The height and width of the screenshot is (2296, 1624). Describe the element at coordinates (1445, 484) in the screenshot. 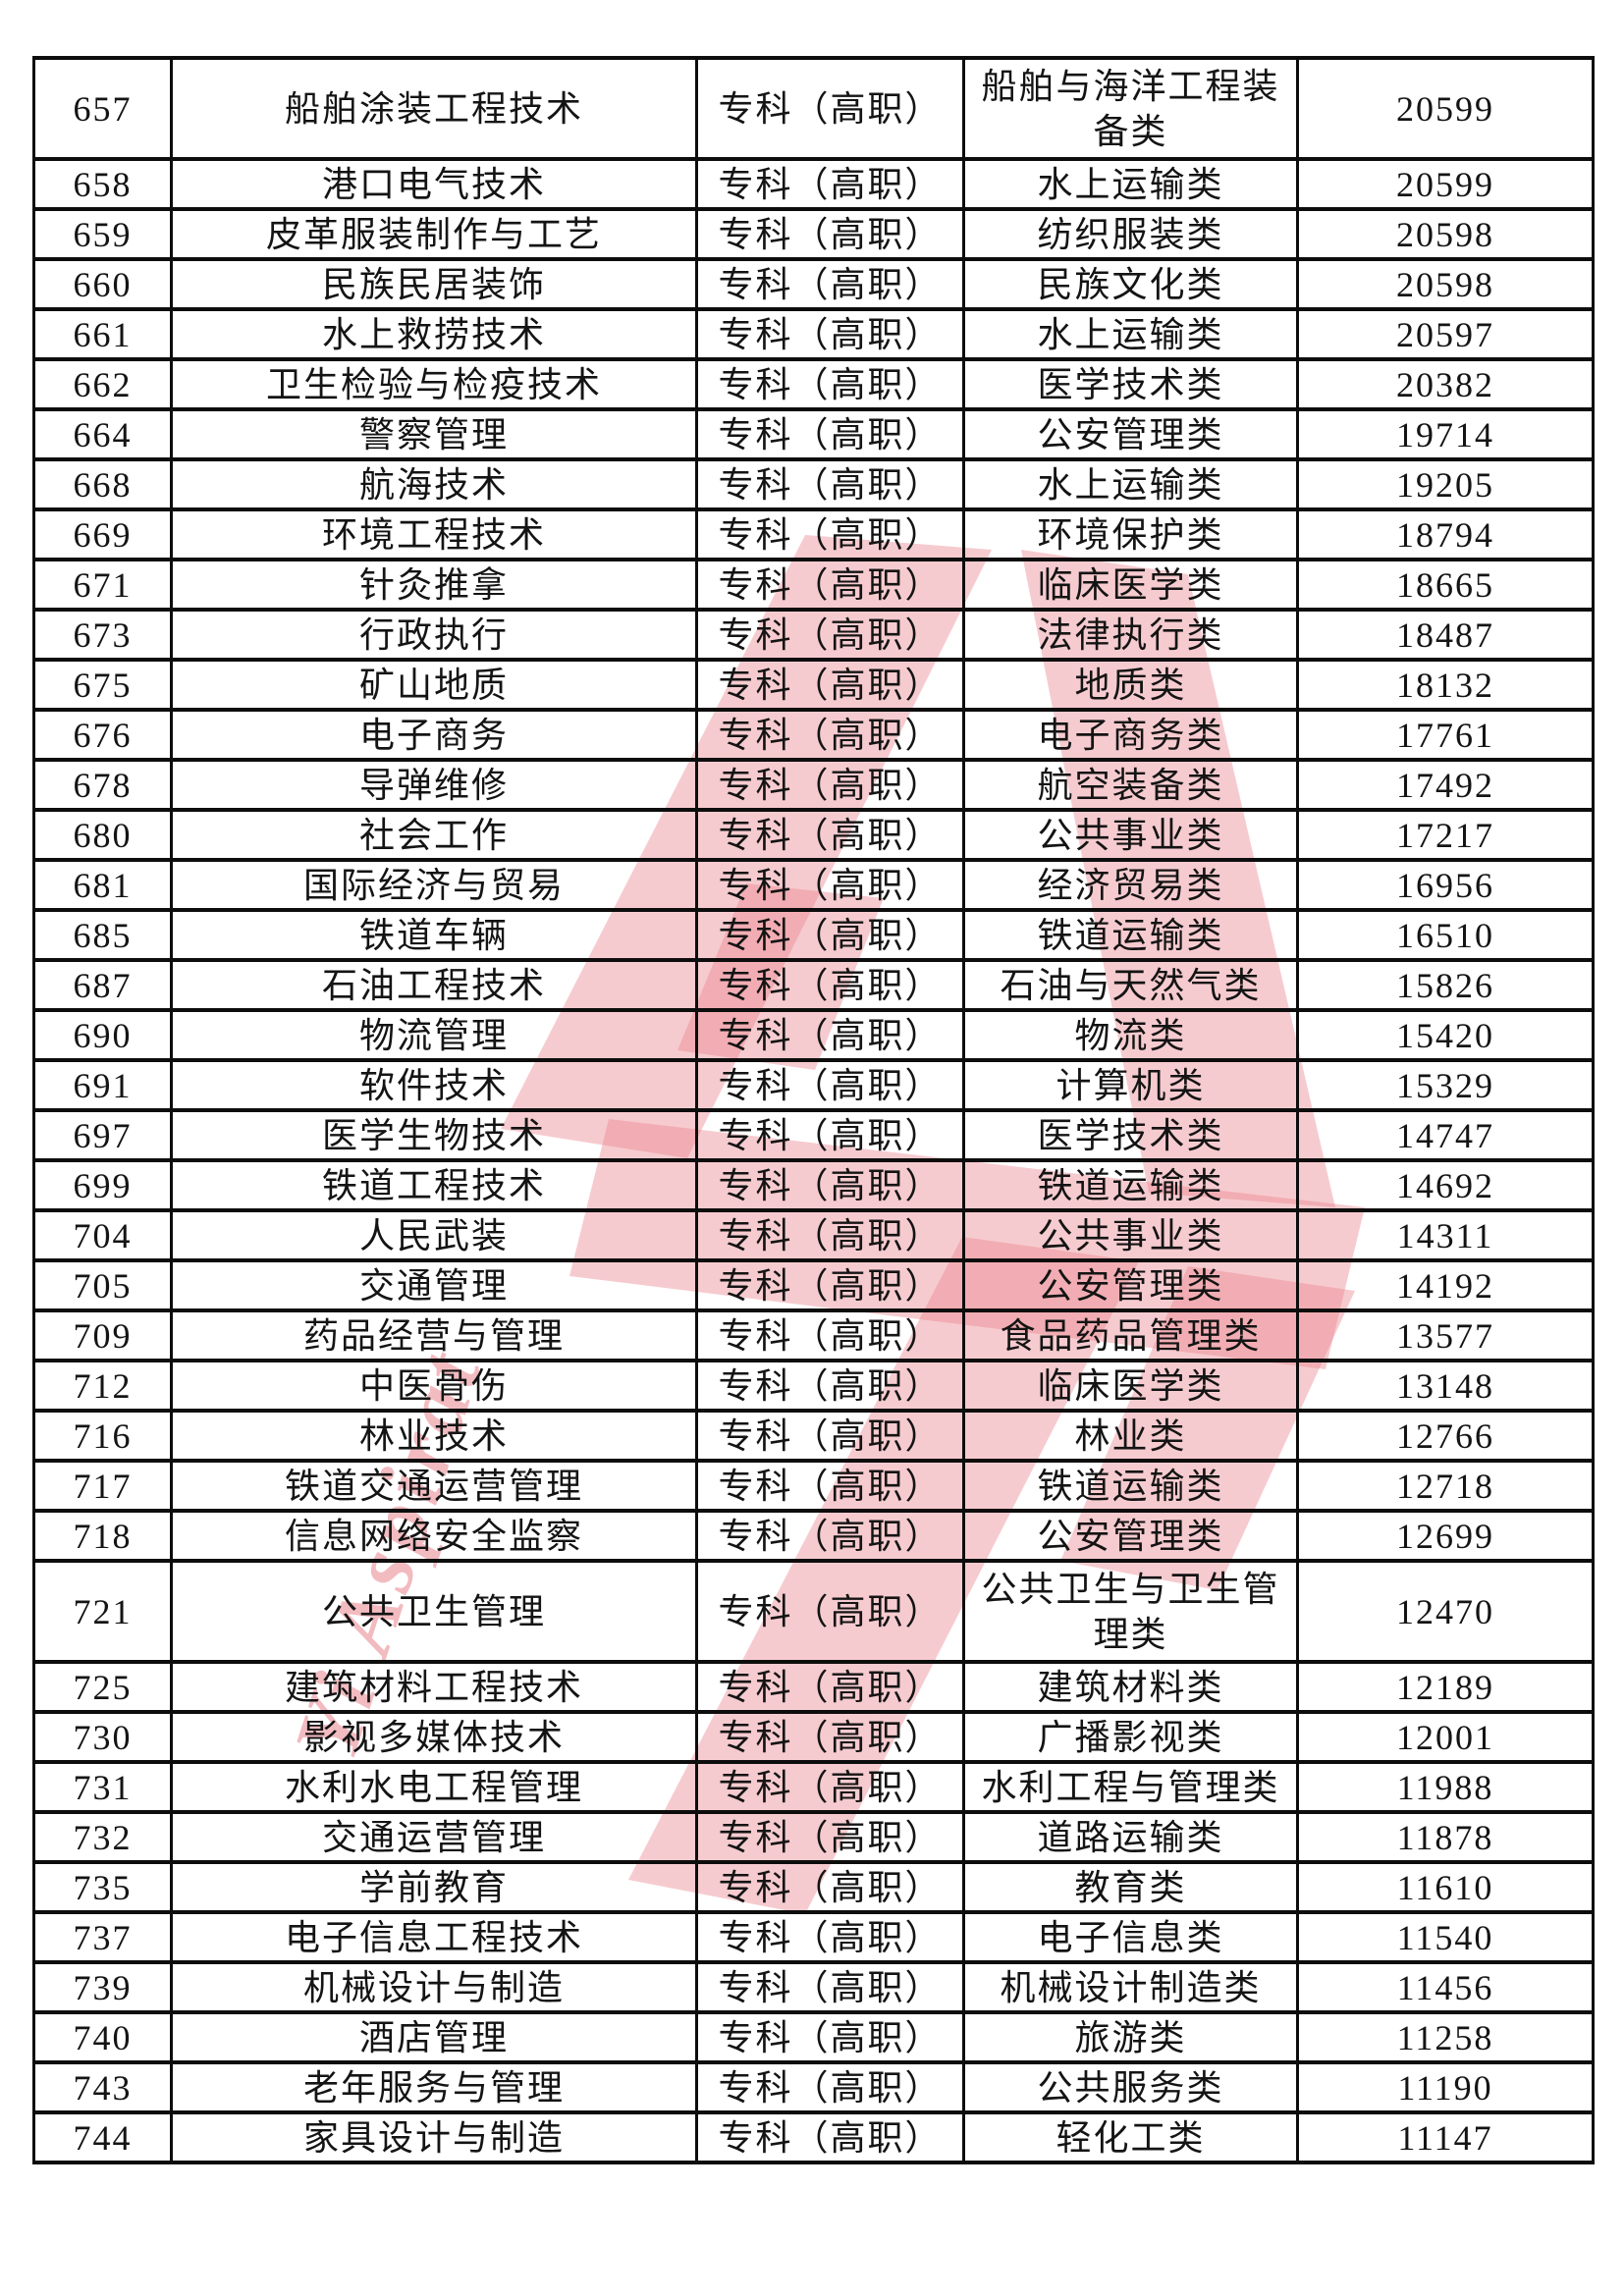

I see `value-cell: 19205` at that location.